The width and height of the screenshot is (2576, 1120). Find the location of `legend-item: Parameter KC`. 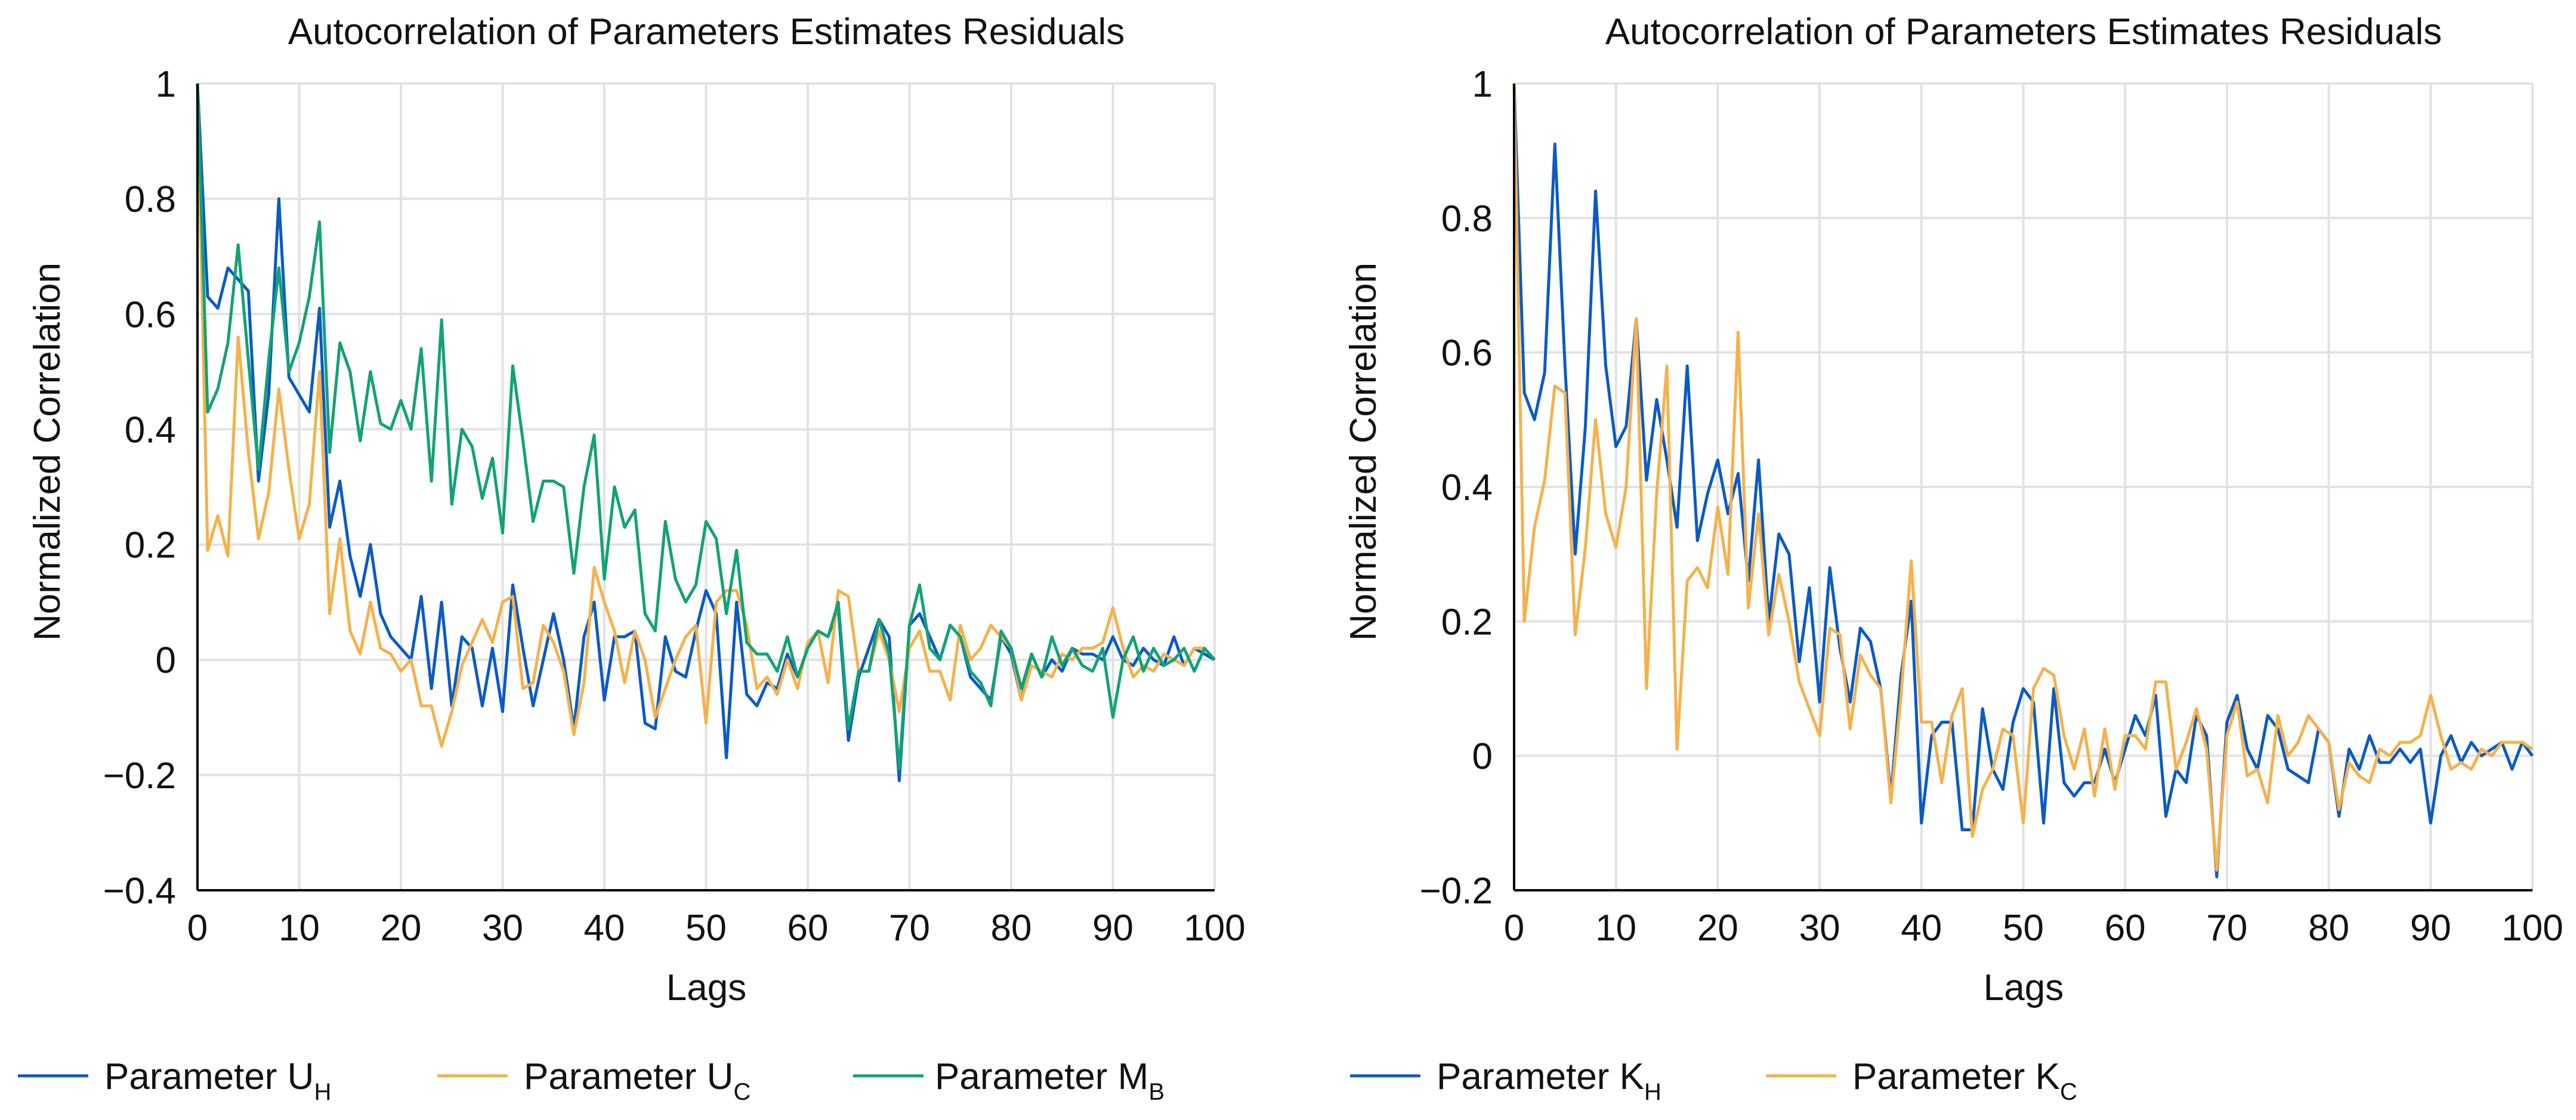

legend-item: Parameter KC is located at coordinates (1922, 1080).